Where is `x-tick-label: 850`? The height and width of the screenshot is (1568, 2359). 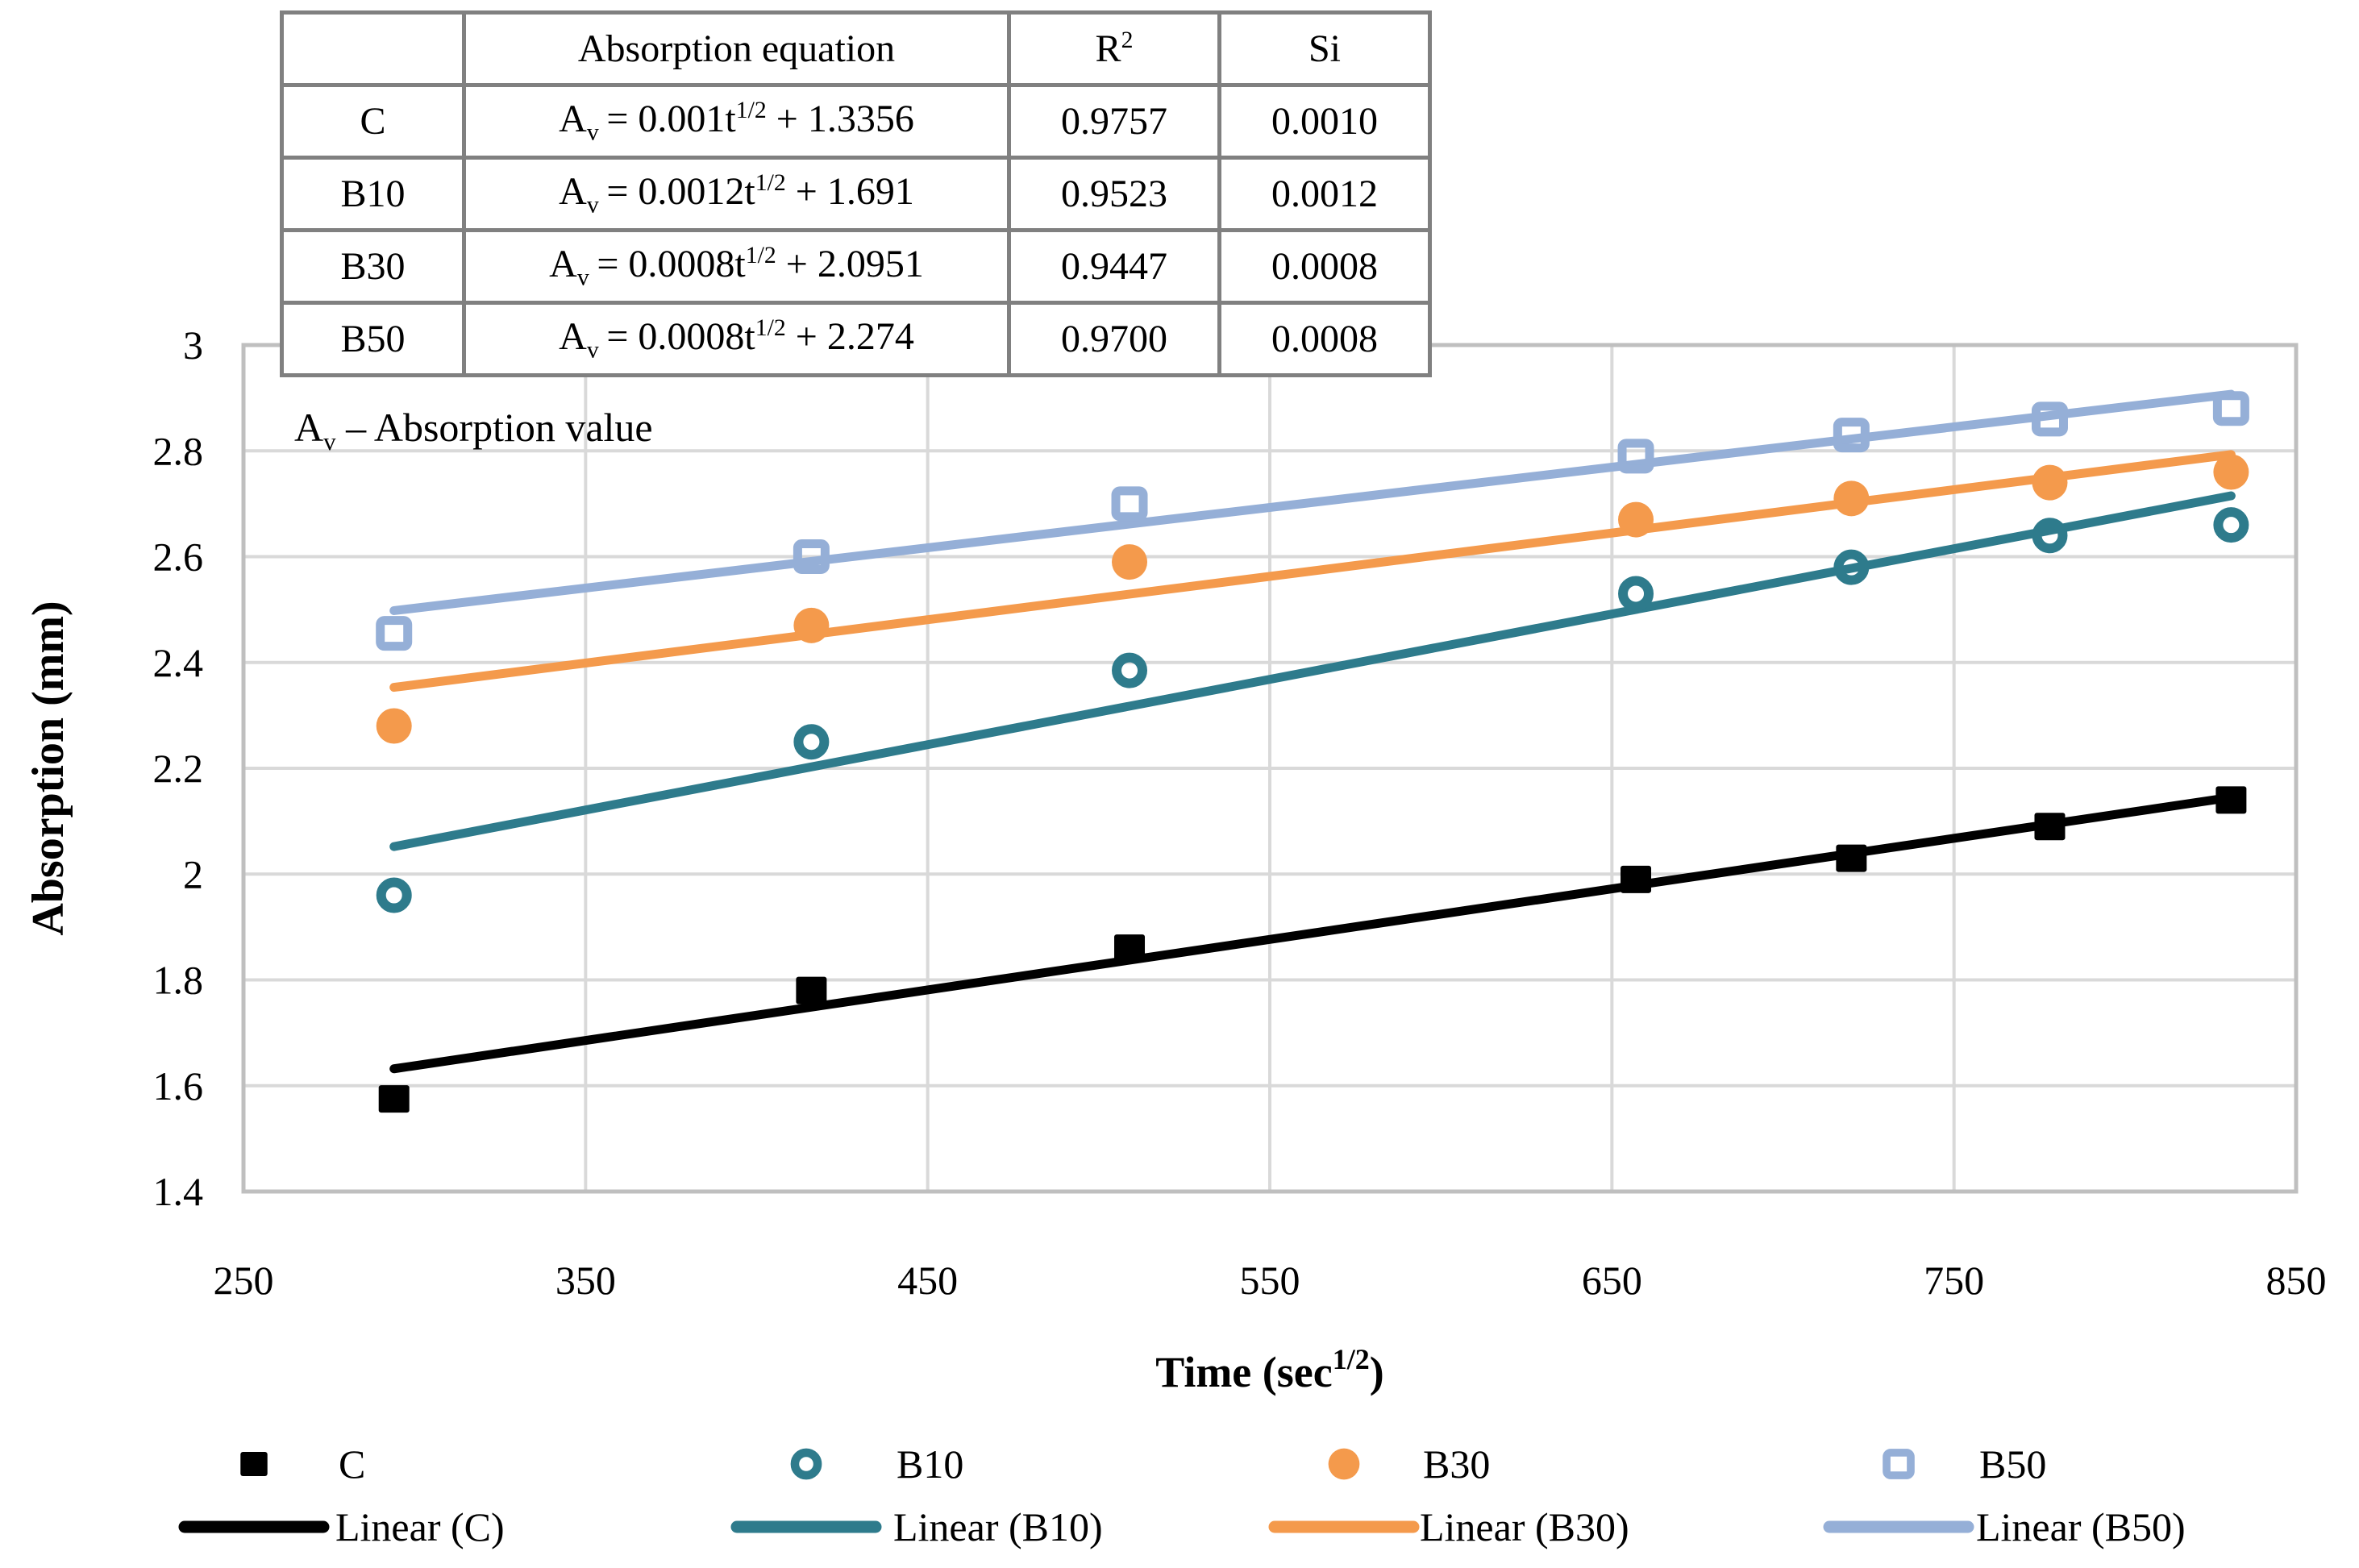 x-tick-label: 850 is located at coordinates (2296, 1280).